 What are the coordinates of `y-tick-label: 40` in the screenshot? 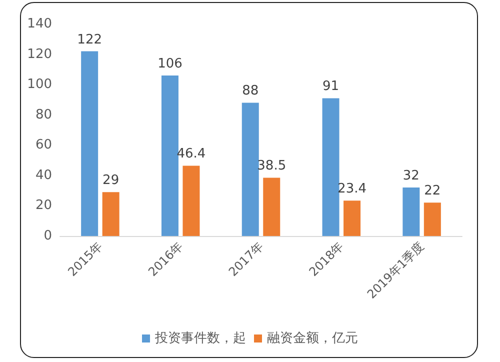 It's located at (43, 175).